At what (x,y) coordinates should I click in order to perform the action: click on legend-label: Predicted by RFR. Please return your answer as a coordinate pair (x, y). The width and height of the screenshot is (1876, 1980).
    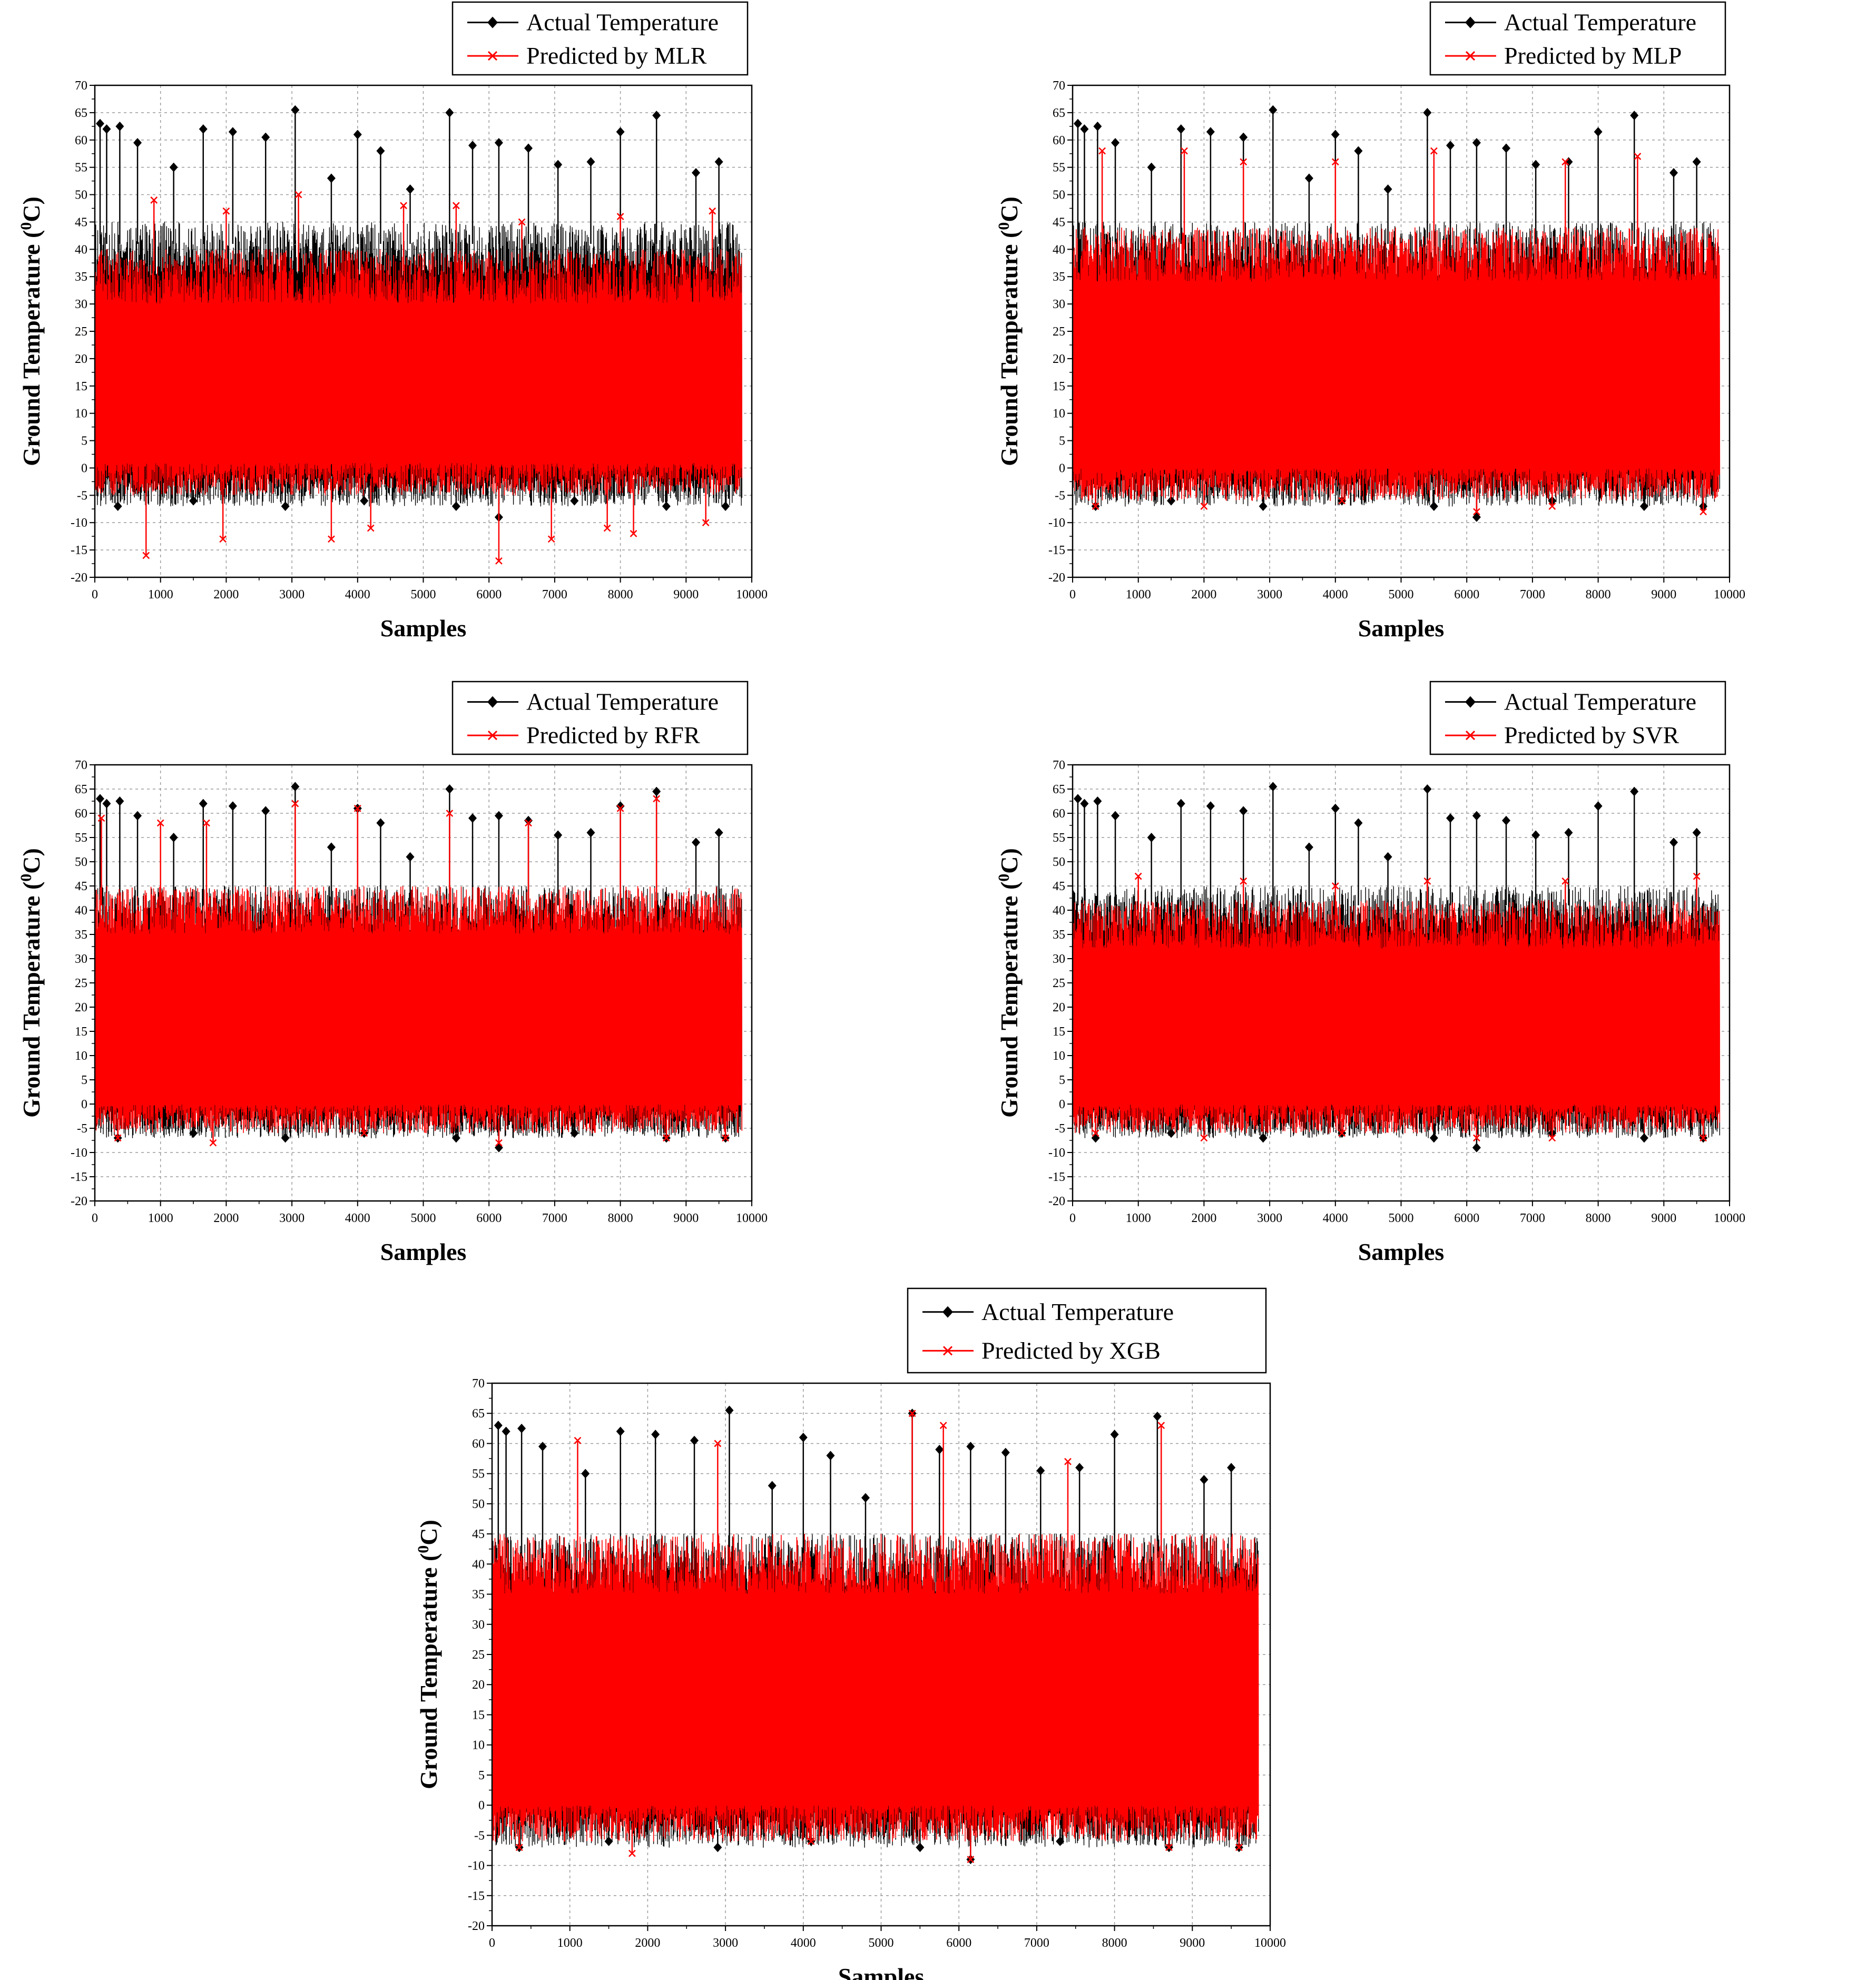
    Looking at the image, I should click on (613, 735).